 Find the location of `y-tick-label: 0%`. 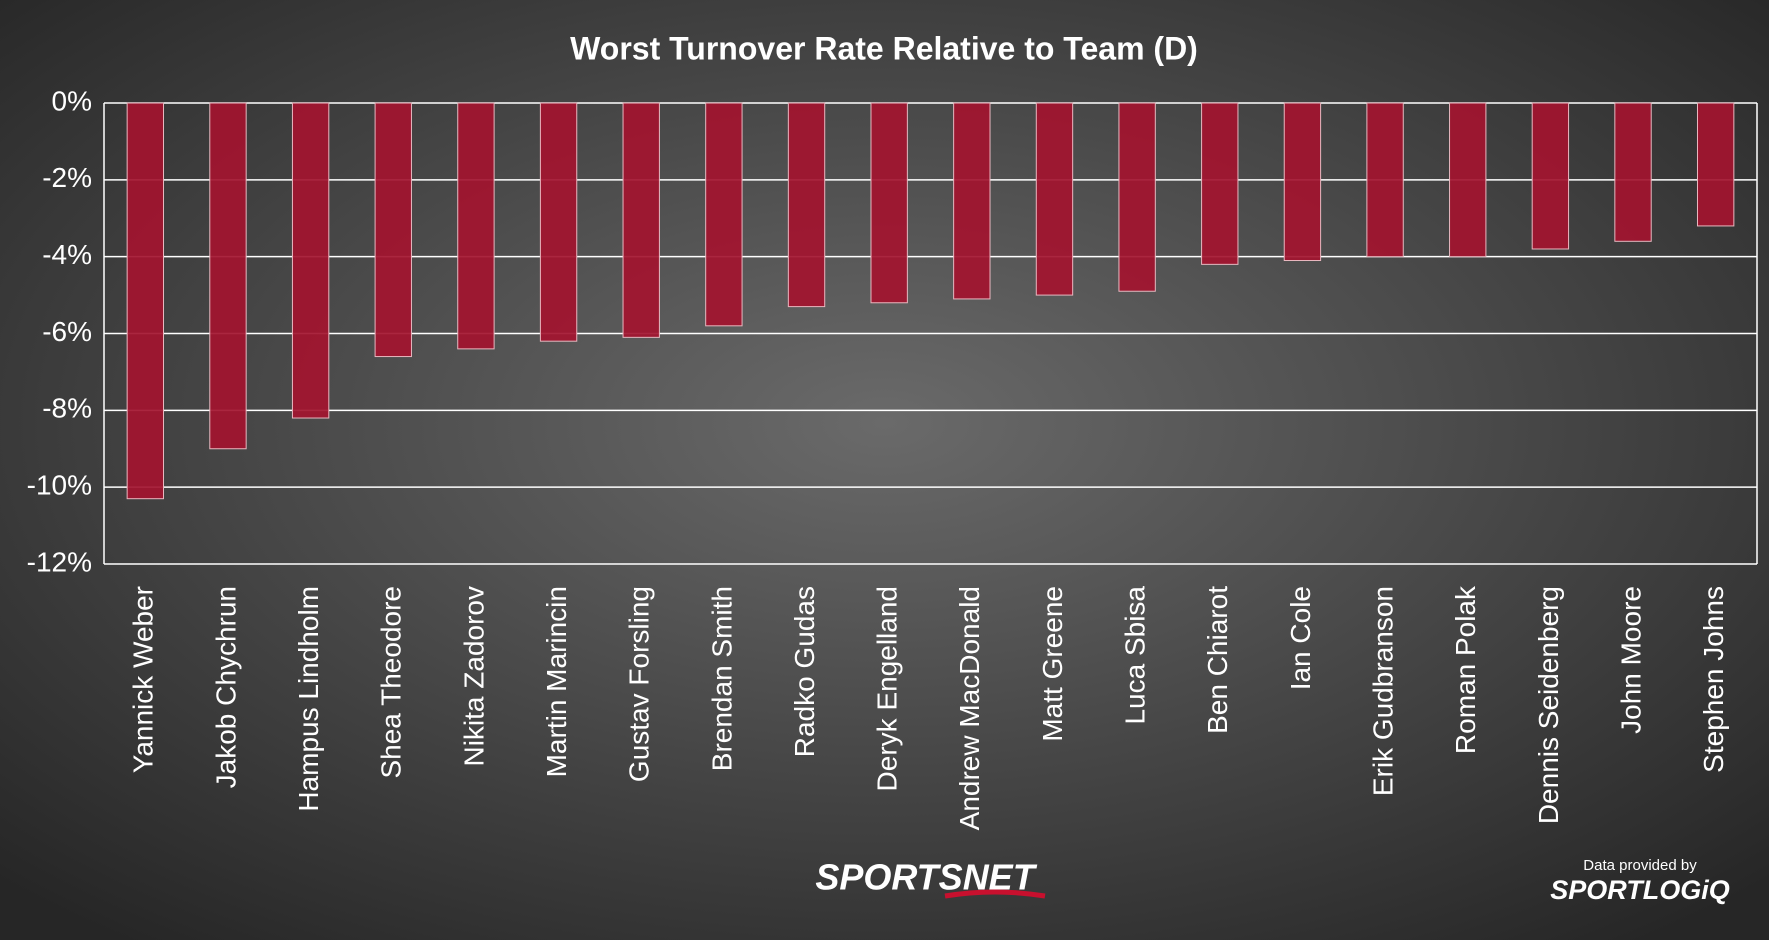

y-tick-label: 0% is located at coordinates (72, 100).